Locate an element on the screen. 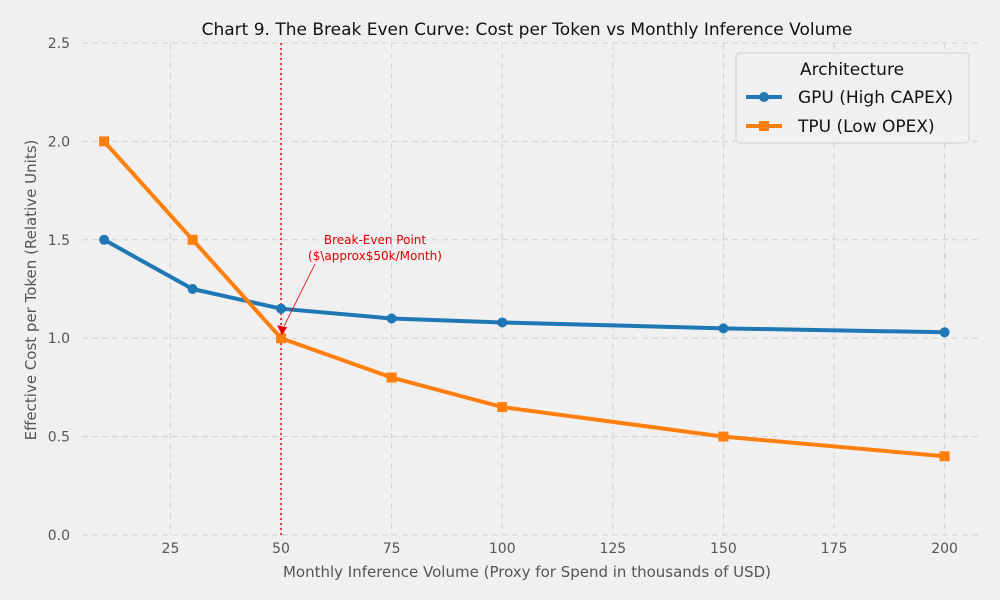 The height and width of the screenshot is (600, 1000). annotation-arrow-line is located at coordinates (299, 295).